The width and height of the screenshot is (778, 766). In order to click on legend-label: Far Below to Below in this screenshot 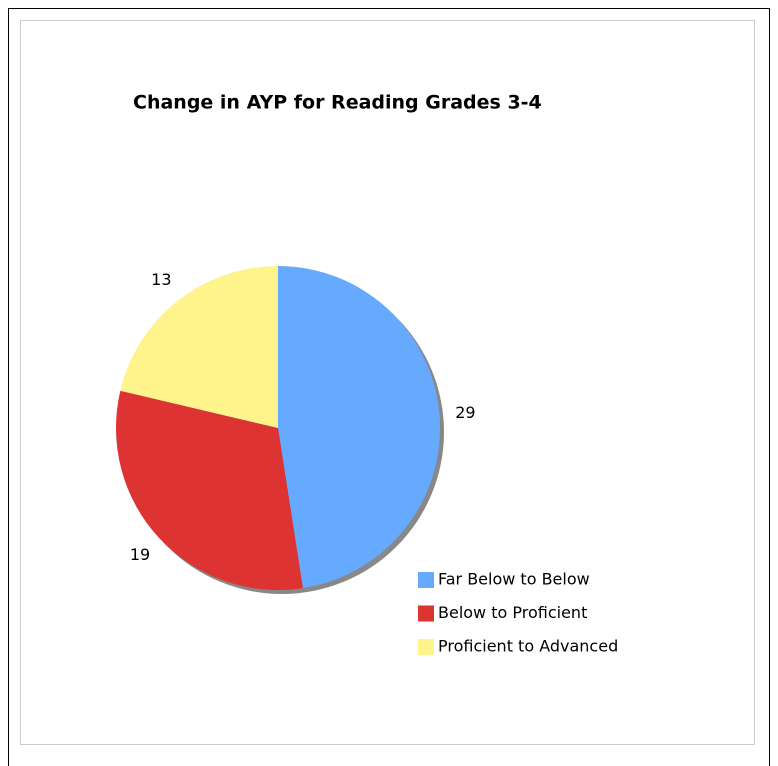, I will do `click(514, 579)`.